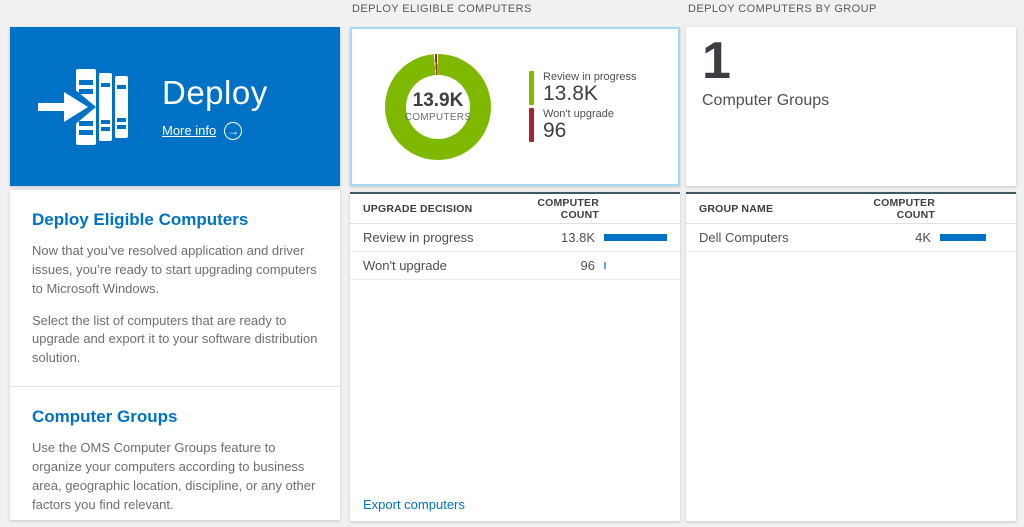 The height and width of the screenshot is (527, 1024). What do you see at coordinates (782, 9) in the screenshot?
I see `computers-by-group-header: DEPLOY COMPUTERS BY GROUP` at bounding box center [782, 9].